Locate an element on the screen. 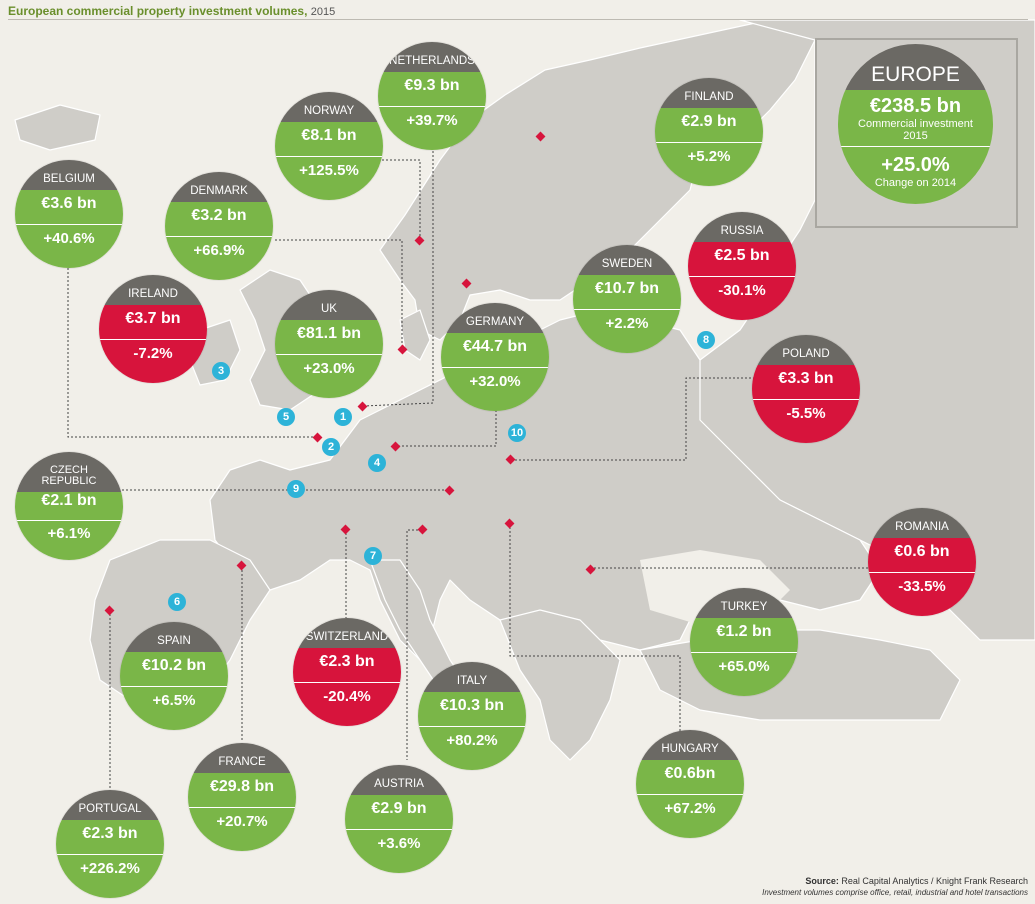  country-body: €2.1 bn +6.1% is located at coordinates (69, 526).